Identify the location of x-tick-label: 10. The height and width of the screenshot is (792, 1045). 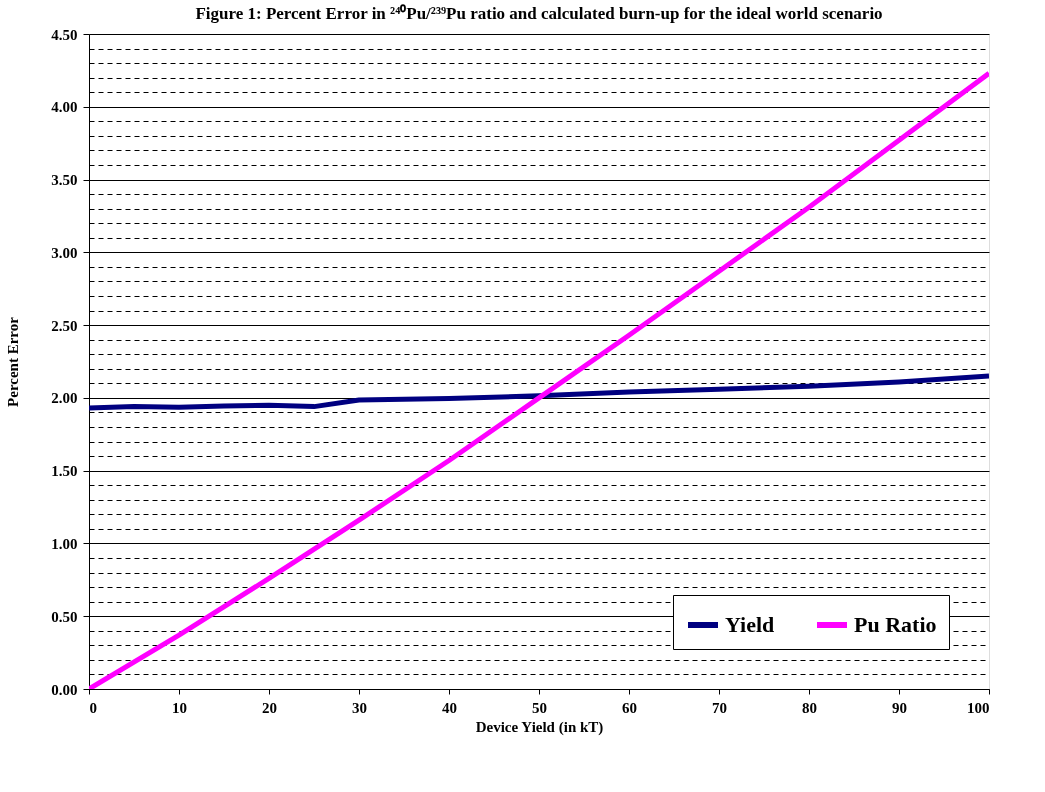
(179, 707).